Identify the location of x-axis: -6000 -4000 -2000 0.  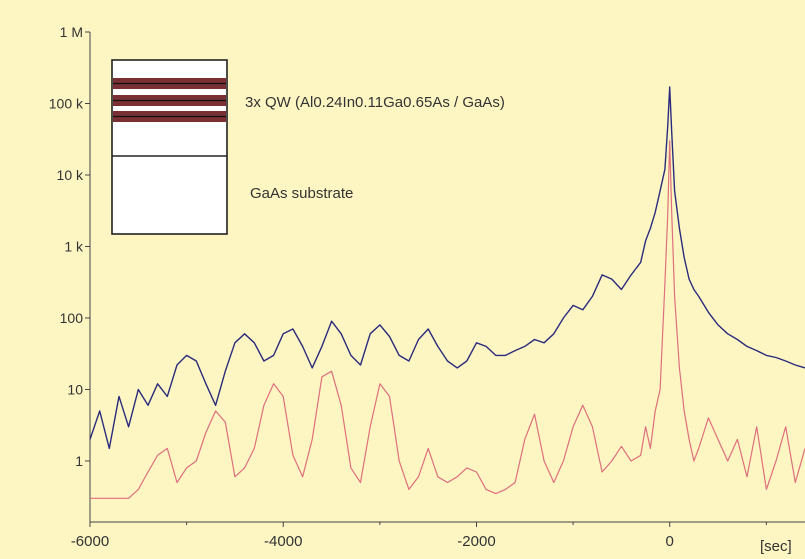
(438, 535).